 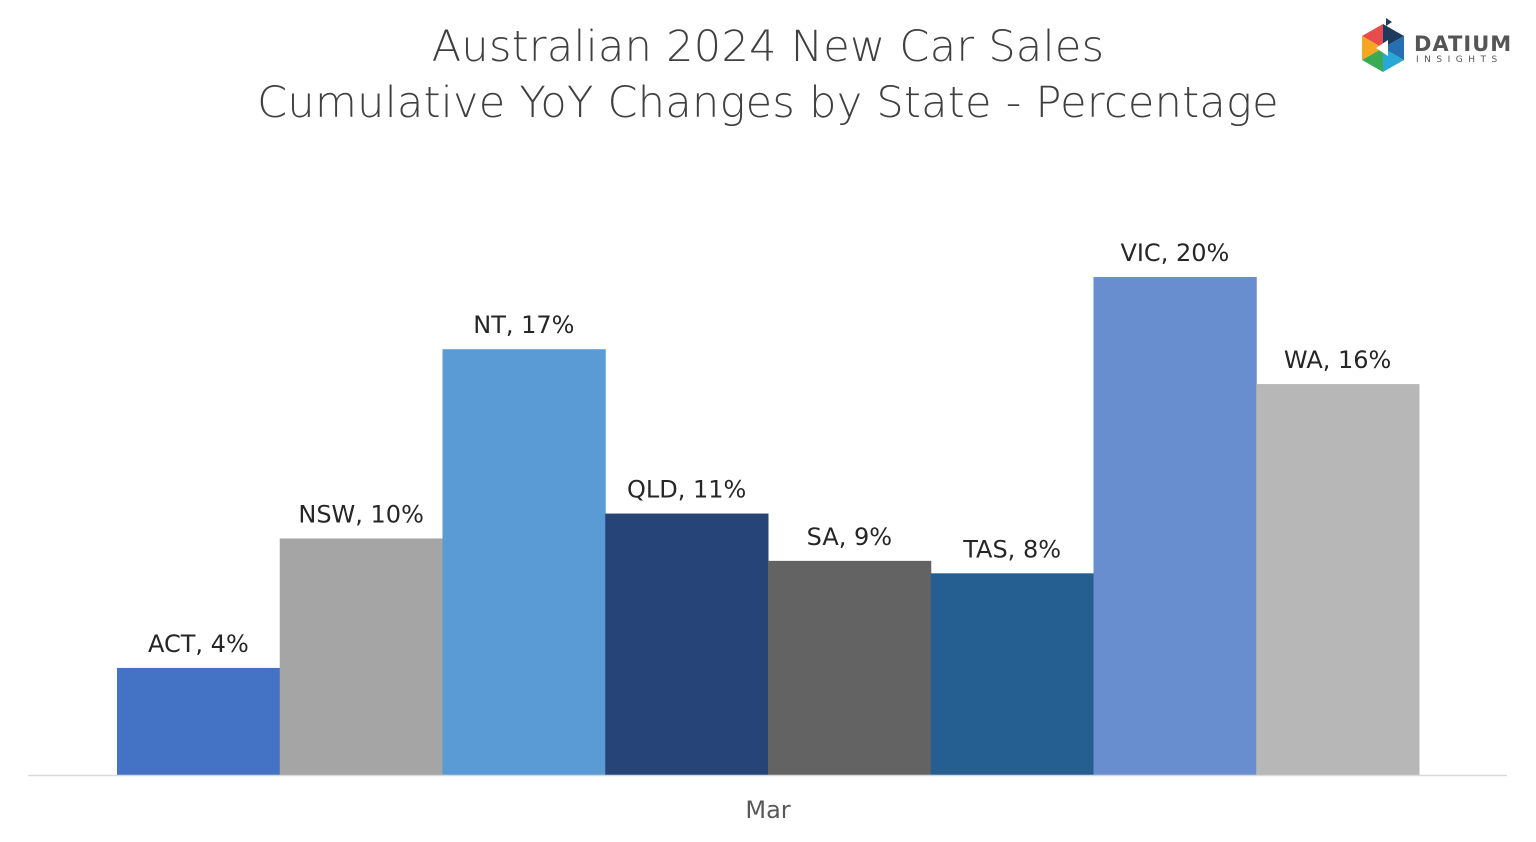 I want to click on chart-title-line1: Australian 2024 New Car Sales, so click(x=768, y=47).